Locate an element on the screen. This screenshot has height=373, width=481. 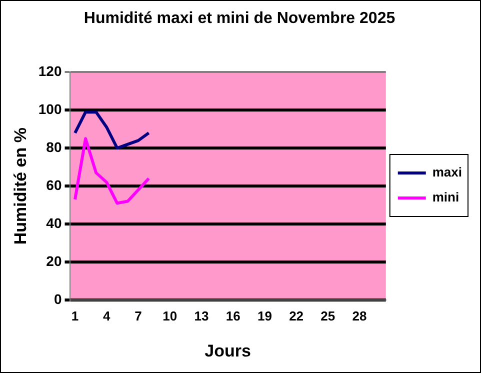
y-tick-label: 60 is located at coordinates (54, 184).